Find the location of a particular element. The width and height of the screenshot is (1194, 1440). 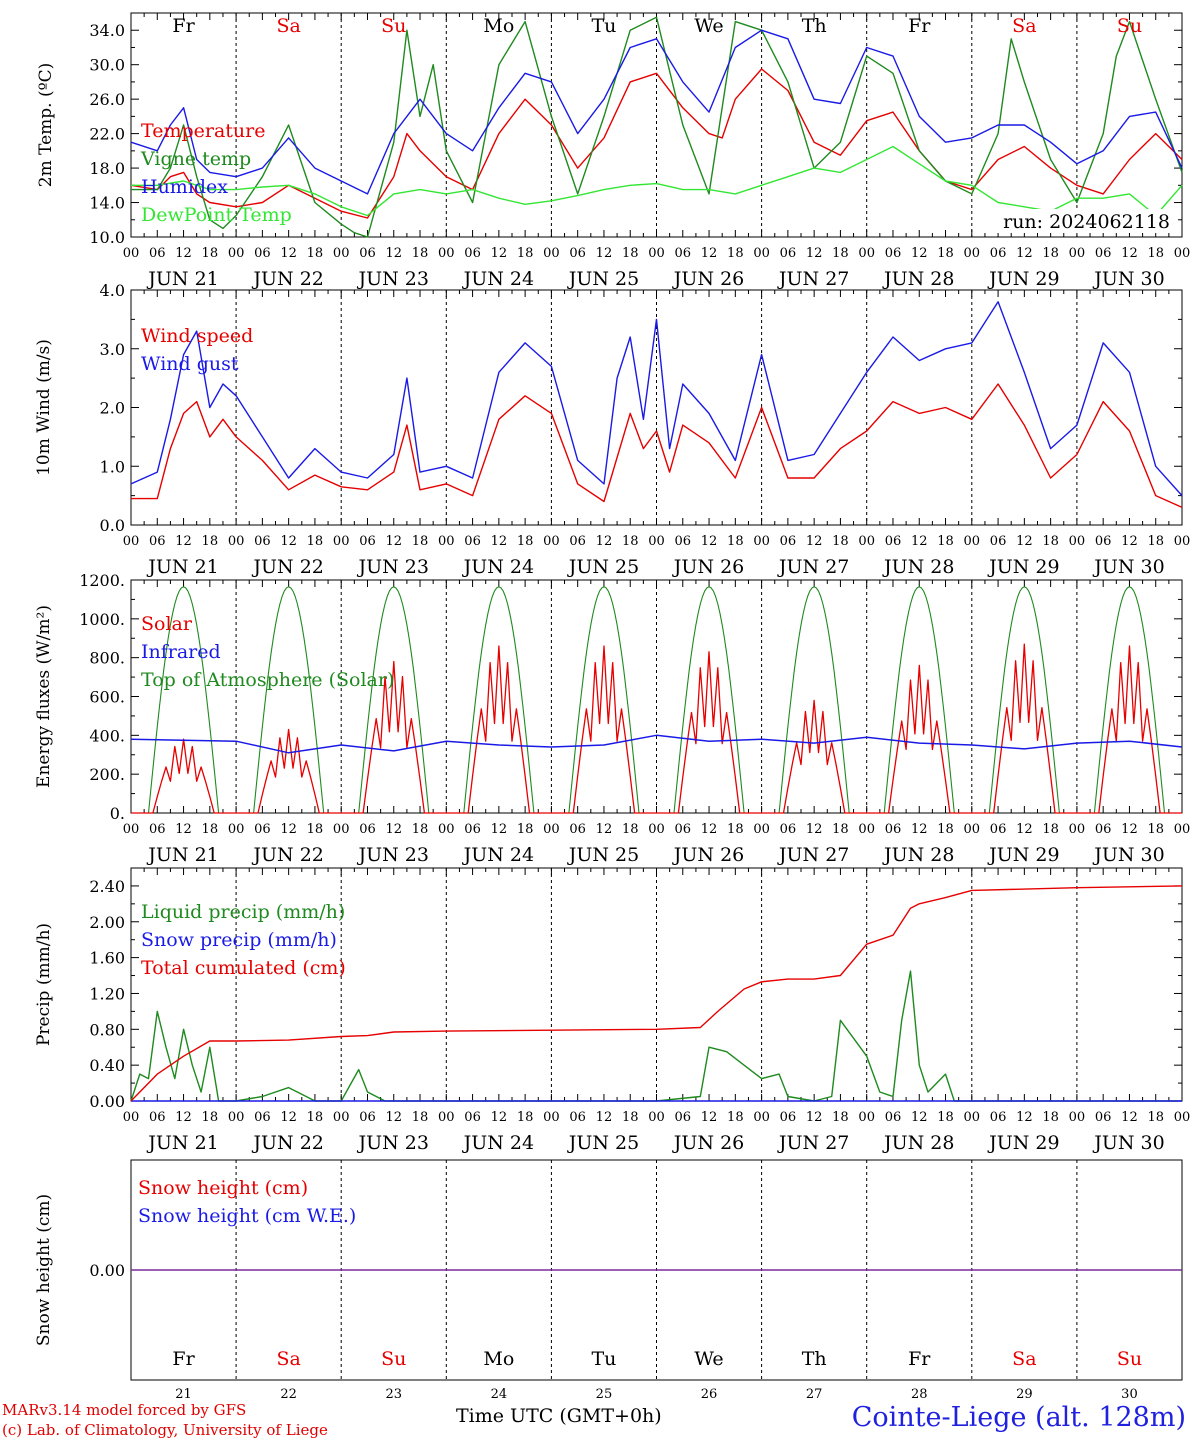

y-tick-label: 18.0 is located at coordinates (107, 168).